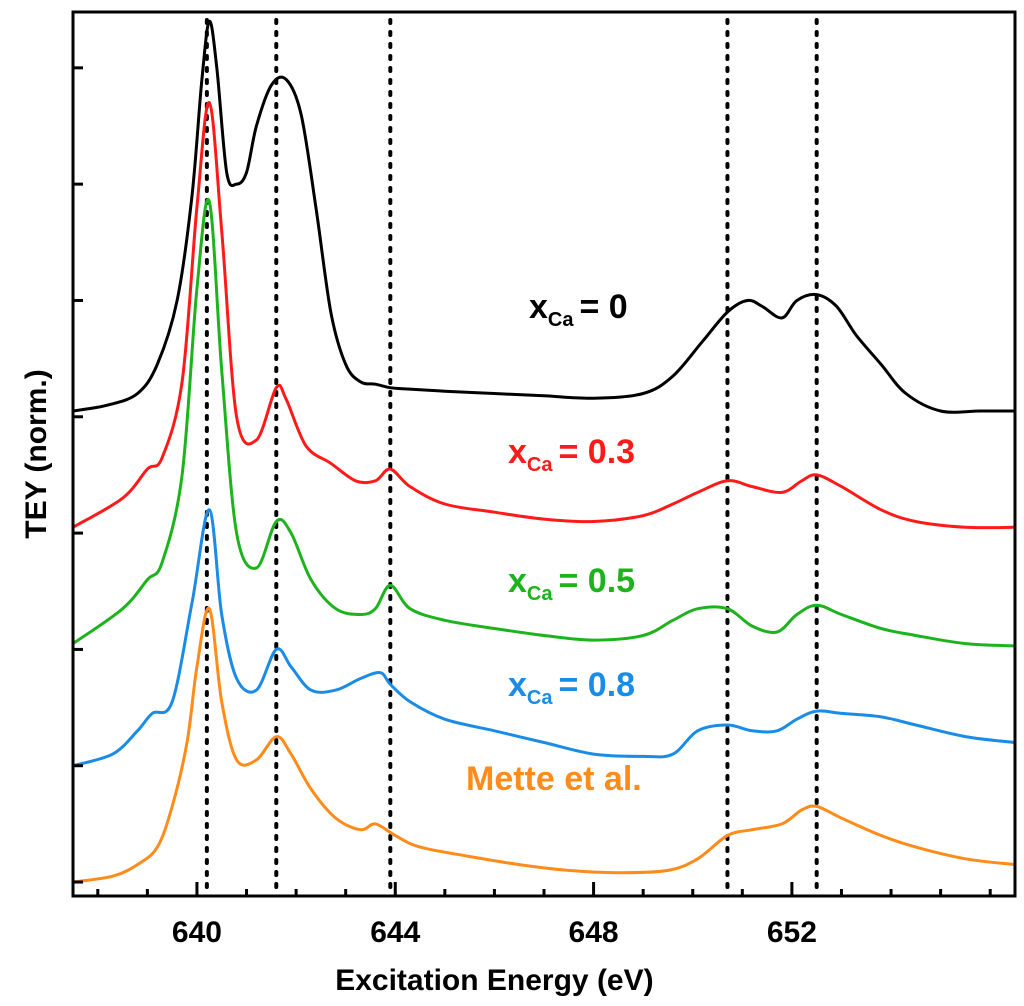 Image resolution: width=1024 pixels, height=1006 pixels. Describe the element at coordinates (792, 932) in the screenshot. I see `x-tick-label-3: 652` at that location.